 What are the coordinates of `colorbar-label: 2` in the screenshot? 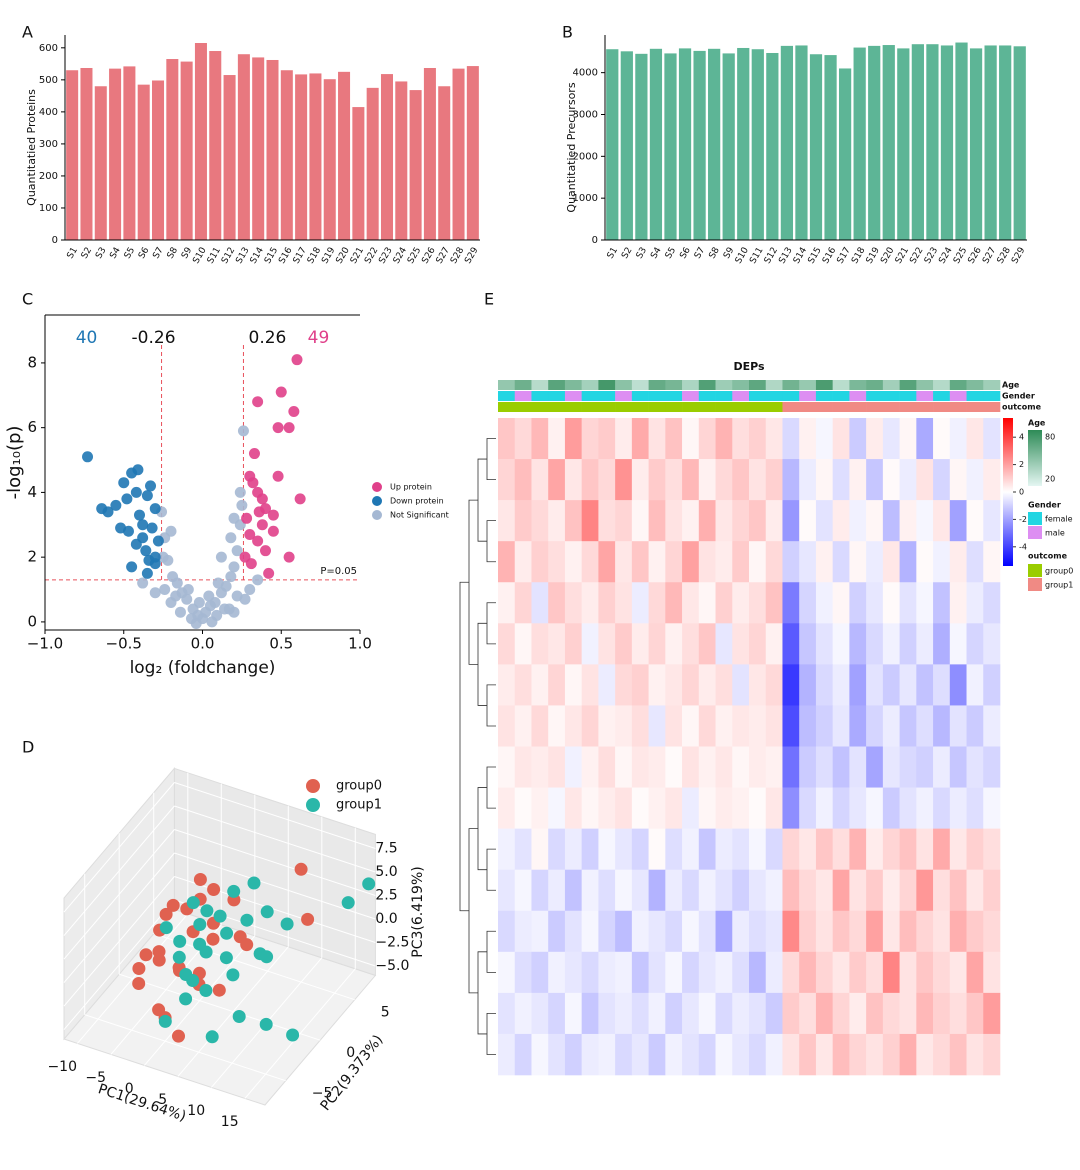 It's located at (1021, 464).